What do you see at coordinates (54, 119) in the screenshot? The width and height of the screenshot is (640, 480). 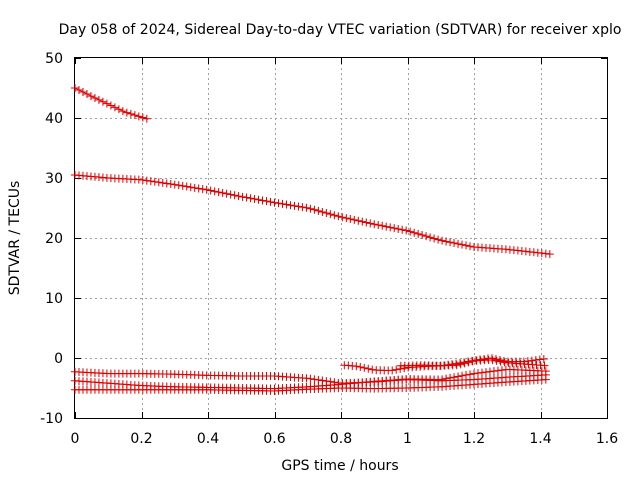 I see `y-tick-label: 40` at bounding box center [54, 119].